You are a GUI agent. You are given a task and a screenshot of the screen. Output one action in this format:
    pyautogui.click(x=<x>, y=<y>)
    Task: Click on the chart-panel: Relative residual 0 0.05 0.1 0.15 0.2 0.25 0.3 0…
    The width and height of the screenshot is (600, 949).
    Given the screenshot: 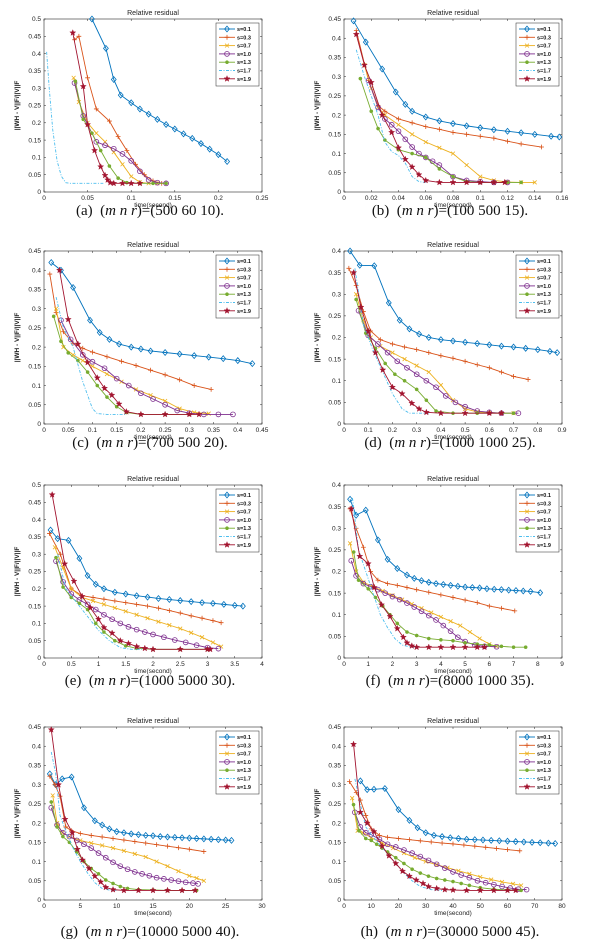 What is the action you would take?
    pyautogui.click(x=150, y=350)
    